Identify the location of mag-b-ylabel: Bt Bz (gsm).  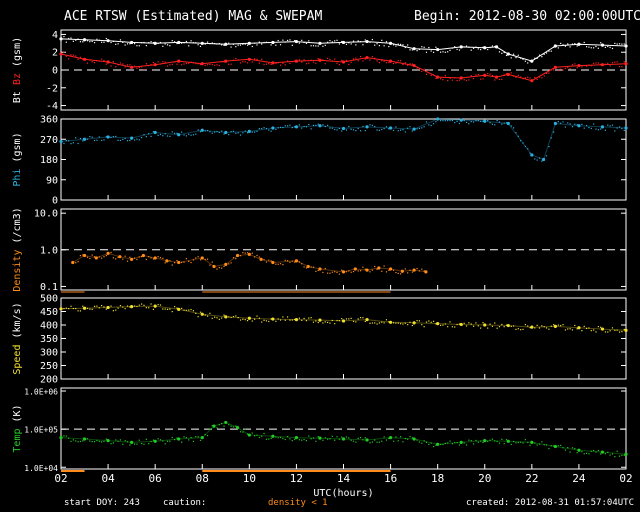
(17, 70).